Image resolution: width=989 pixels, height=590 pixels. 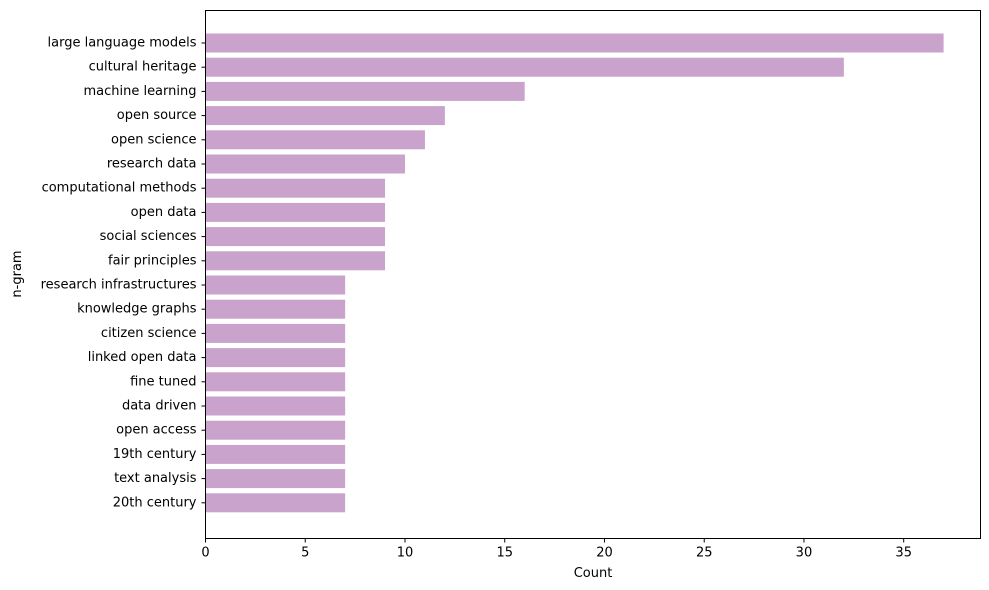 I want to click on y-tick-label-7: open data, so click(x=164, y=212).